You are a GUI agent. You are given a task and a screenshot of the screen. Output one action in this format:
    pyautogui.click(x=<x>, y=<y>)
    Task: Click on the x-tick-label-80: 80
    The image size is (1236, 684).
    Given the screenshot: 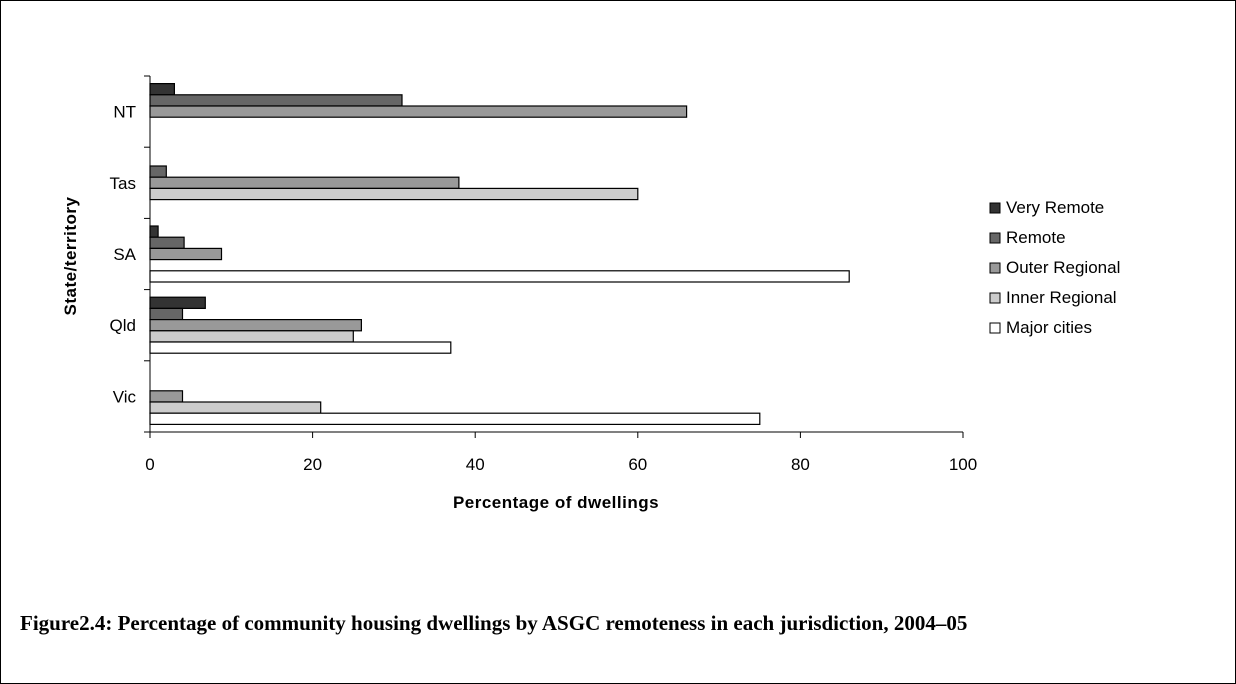 What is the action you would take?
    pyautogui.click(x=800, y=464)
    